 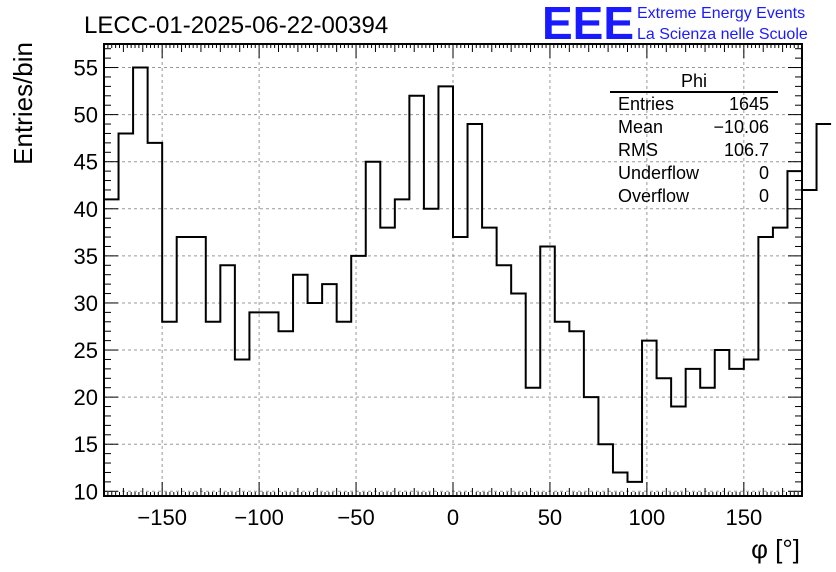 What do you see at coordinates (86, 350) in the screenshot?
I see `y-tick-label: 25` at bounding box center [86, 350].